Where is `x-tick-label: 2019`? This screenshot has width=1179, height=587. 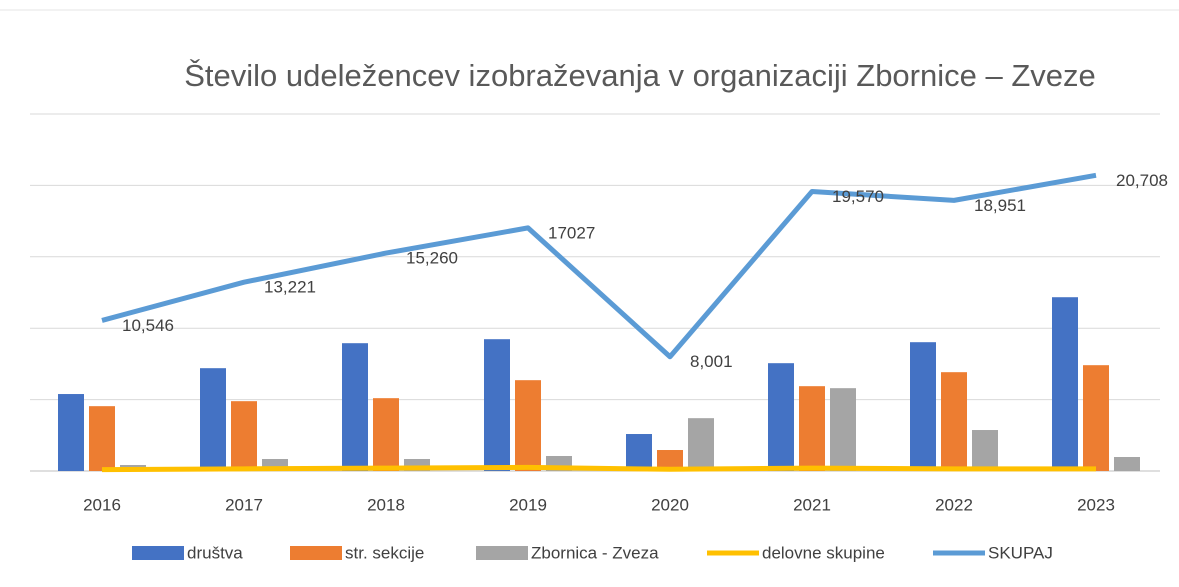
x-tick-label: 2019 is located at coordinates (528, 504).